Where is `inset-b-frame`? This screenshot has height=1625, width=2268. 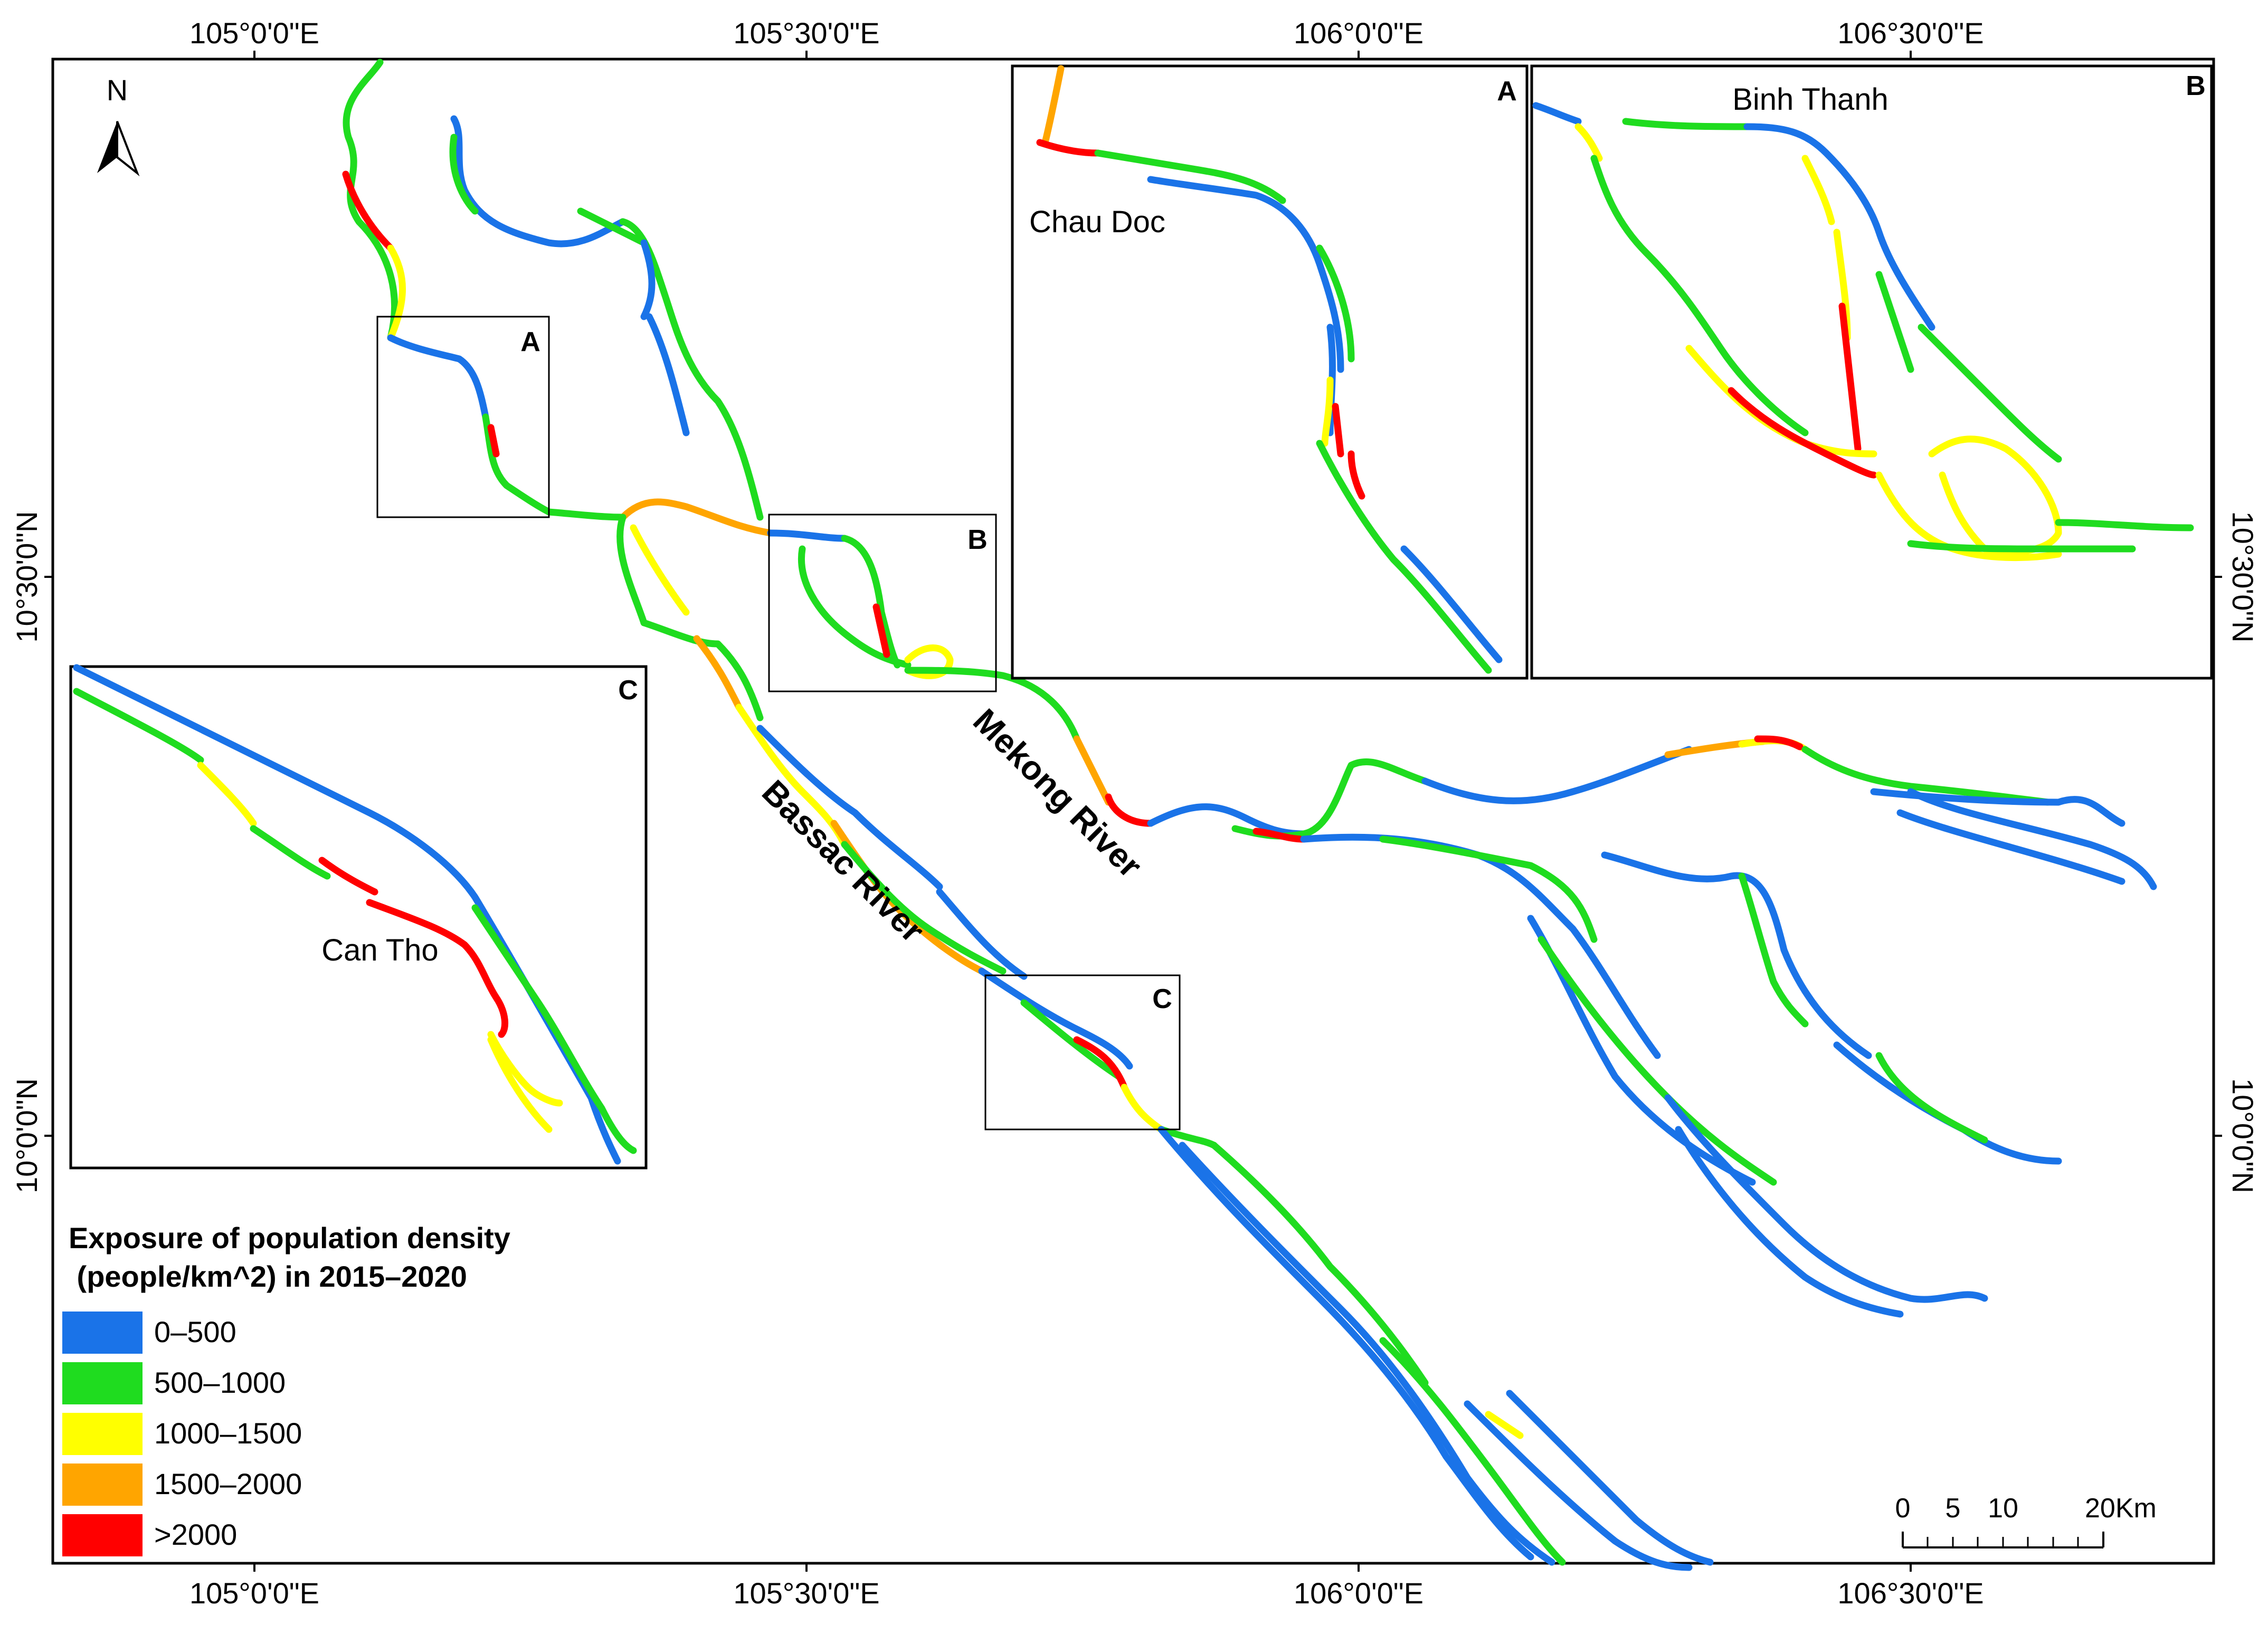 inset-b-frame is located at coordinates (1871, 372).